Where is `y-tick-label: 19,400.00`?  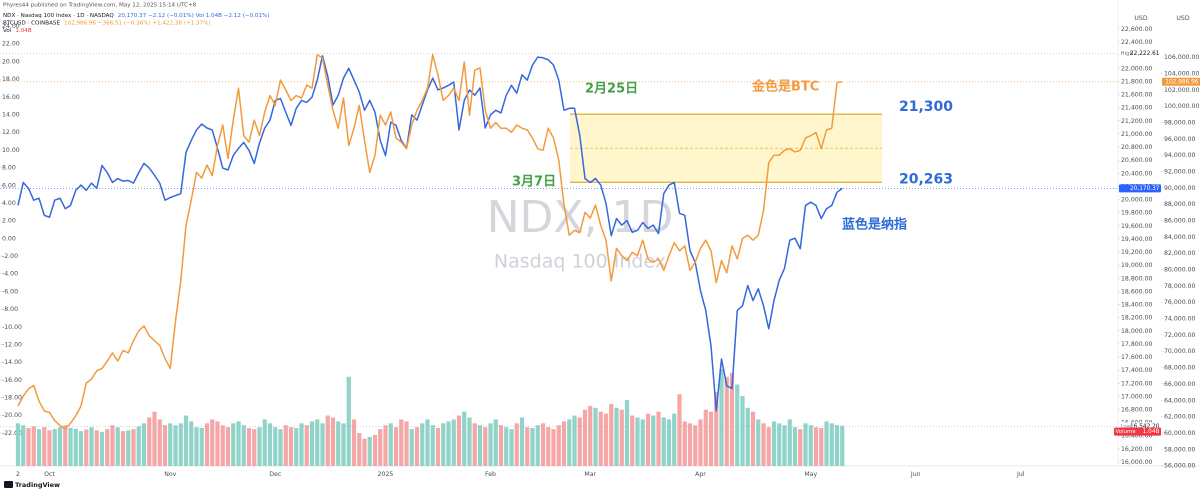
y-tick-label: 19,400.00 is located at coordinates (1137, 239).